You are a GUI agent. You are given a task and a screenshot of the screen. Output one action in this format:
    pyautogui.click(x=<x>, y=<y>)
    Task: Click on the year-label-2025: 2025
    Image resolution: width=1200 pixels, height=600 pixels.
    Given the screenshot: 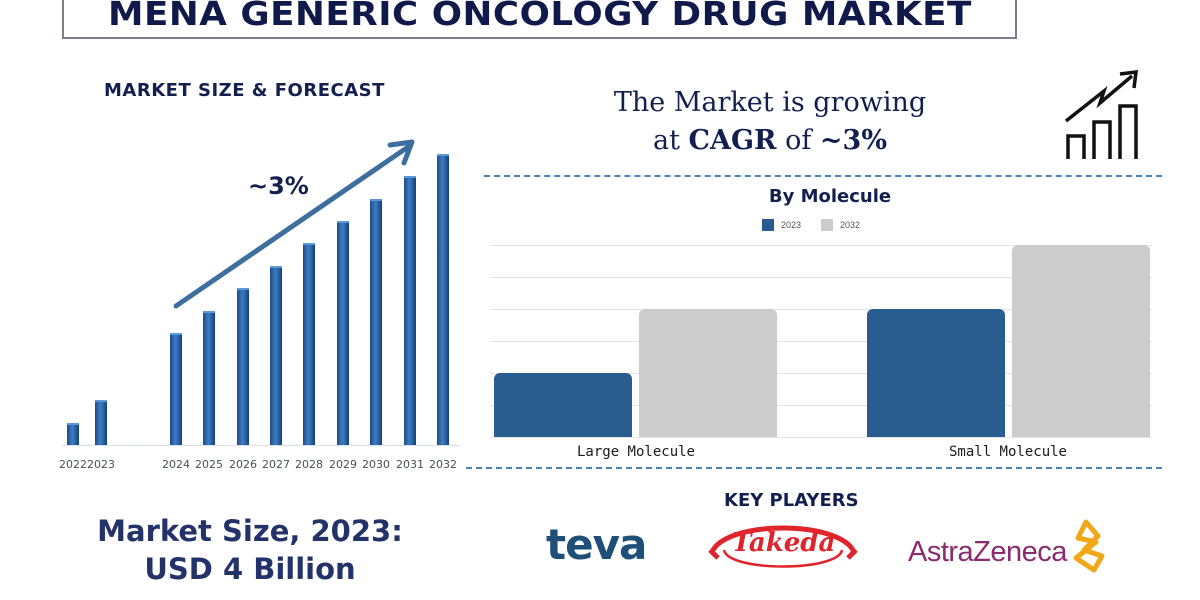 What is the action you would take?
    pyautogui.click(x=209, y=464)
    